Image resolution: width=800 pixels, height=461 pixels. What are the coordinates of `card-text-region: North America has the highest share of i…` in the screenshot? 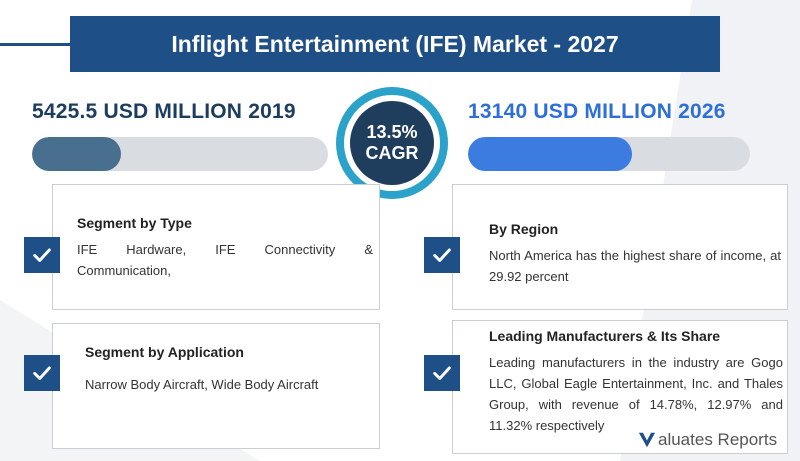 It's located at (635, 266).